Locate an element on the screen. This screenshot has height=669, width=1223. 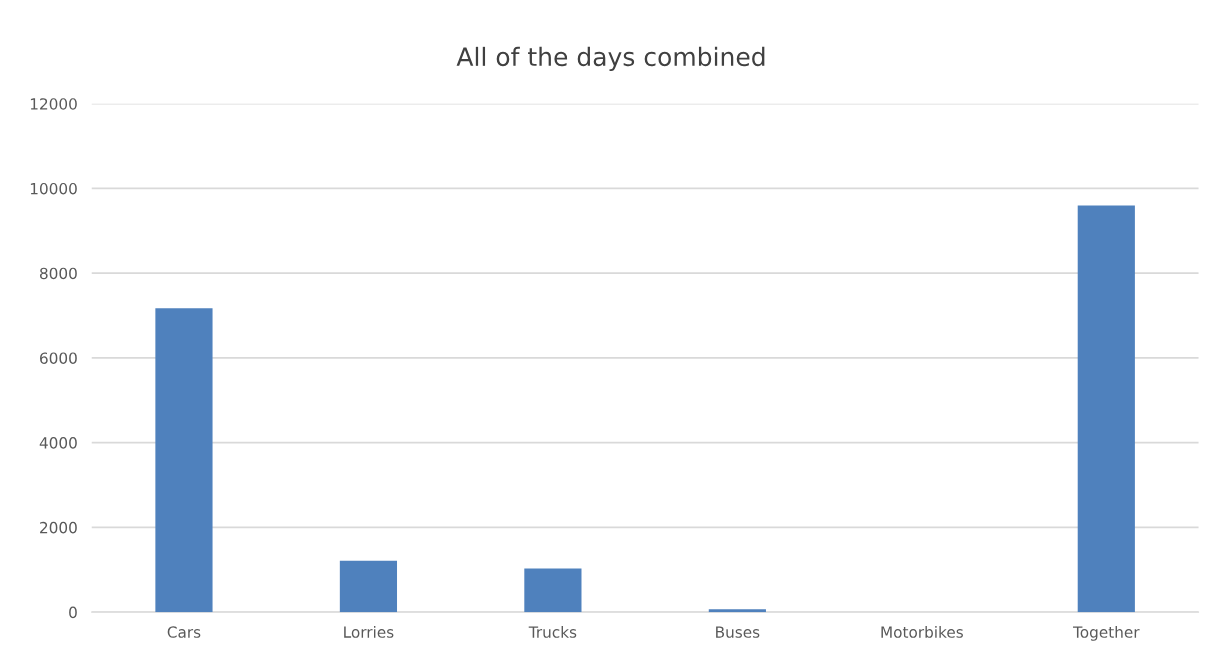
x-tick-label: Buses is located at coordinates (738, 632).